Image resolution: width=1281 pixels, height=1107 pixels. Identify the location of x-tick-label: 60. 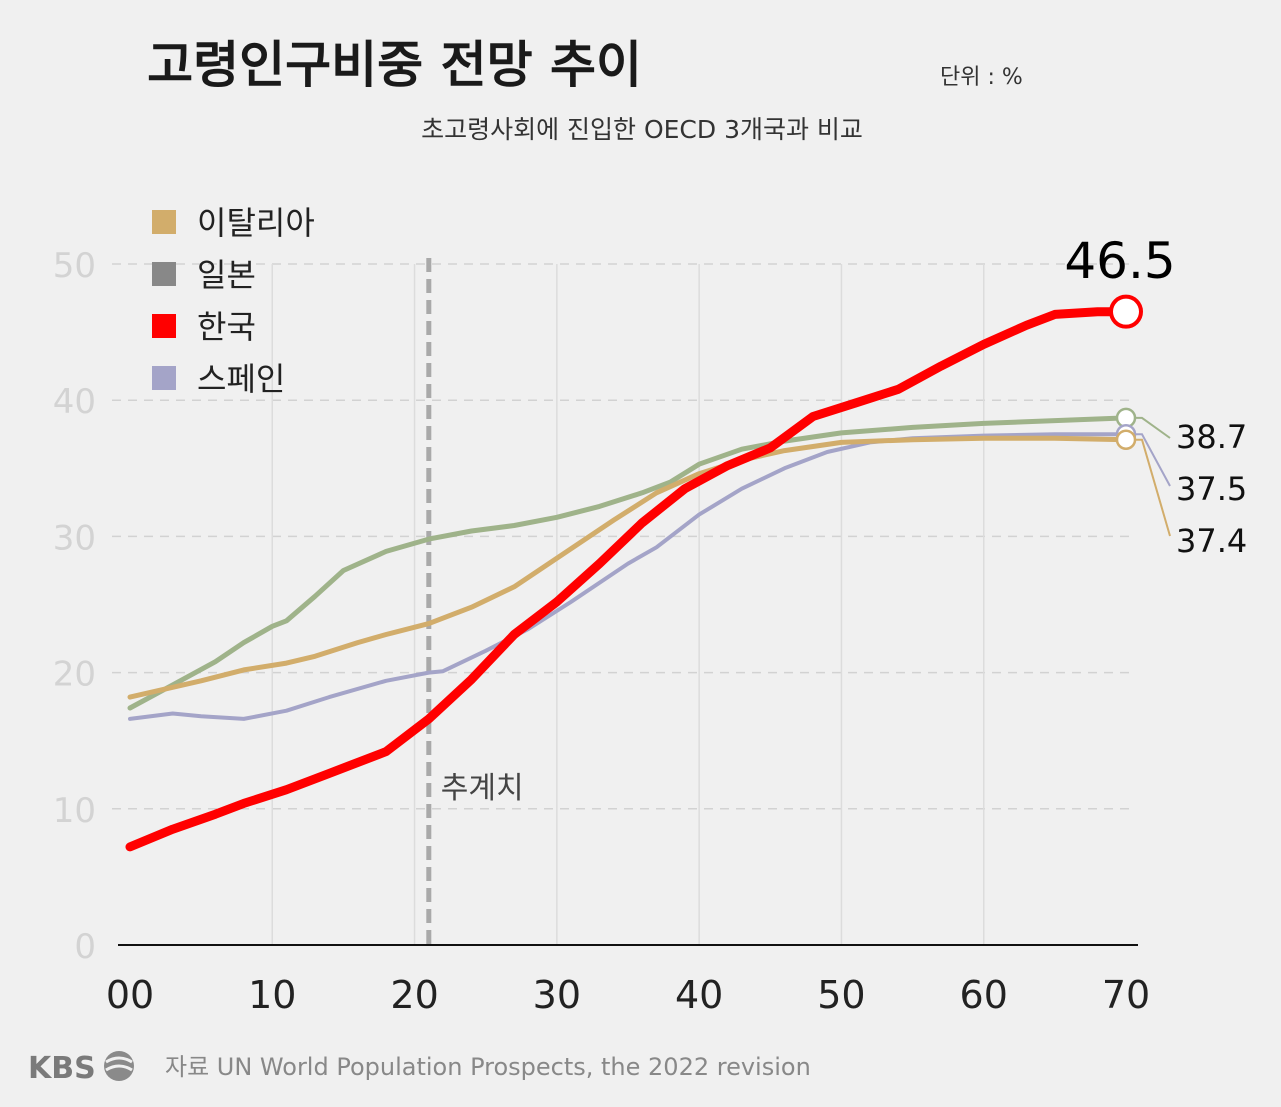
(984, 995).